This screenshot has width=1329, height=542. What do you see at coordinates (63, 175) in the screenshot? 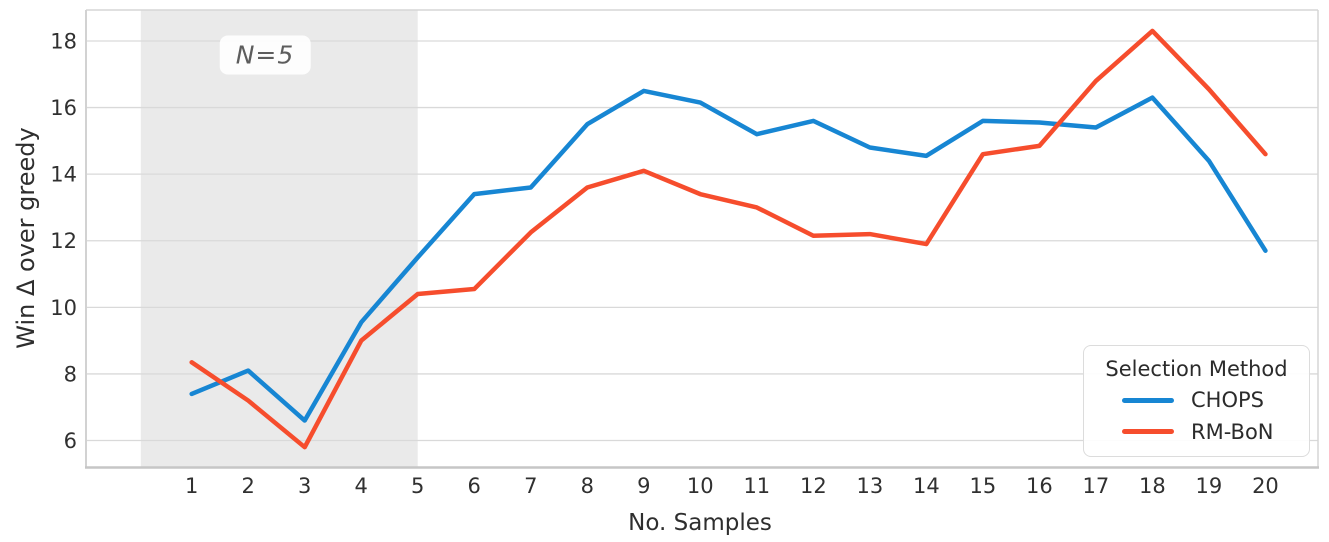
I see `y-tick-label: 14` at bounding box center [63, 175].